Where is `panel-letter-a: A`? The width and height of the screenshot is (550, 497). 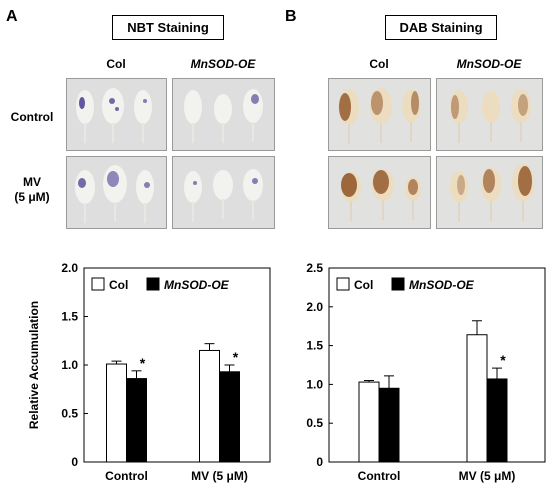 panel-letter-a: A is located at coordinates (12, 16).